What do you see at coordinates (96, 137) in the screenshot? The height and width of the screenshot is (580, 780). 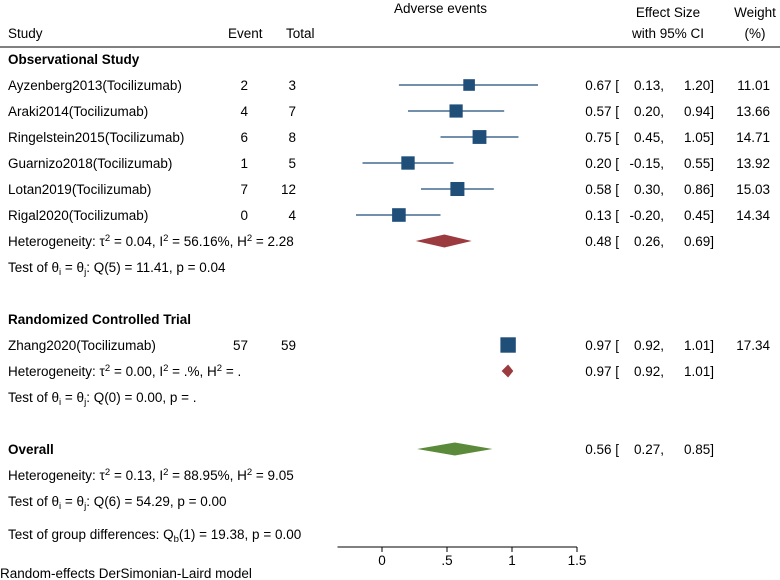 I see `study-label-2: Ringelstein2015(Tocilizumab)` at bounding box center [96, 137].